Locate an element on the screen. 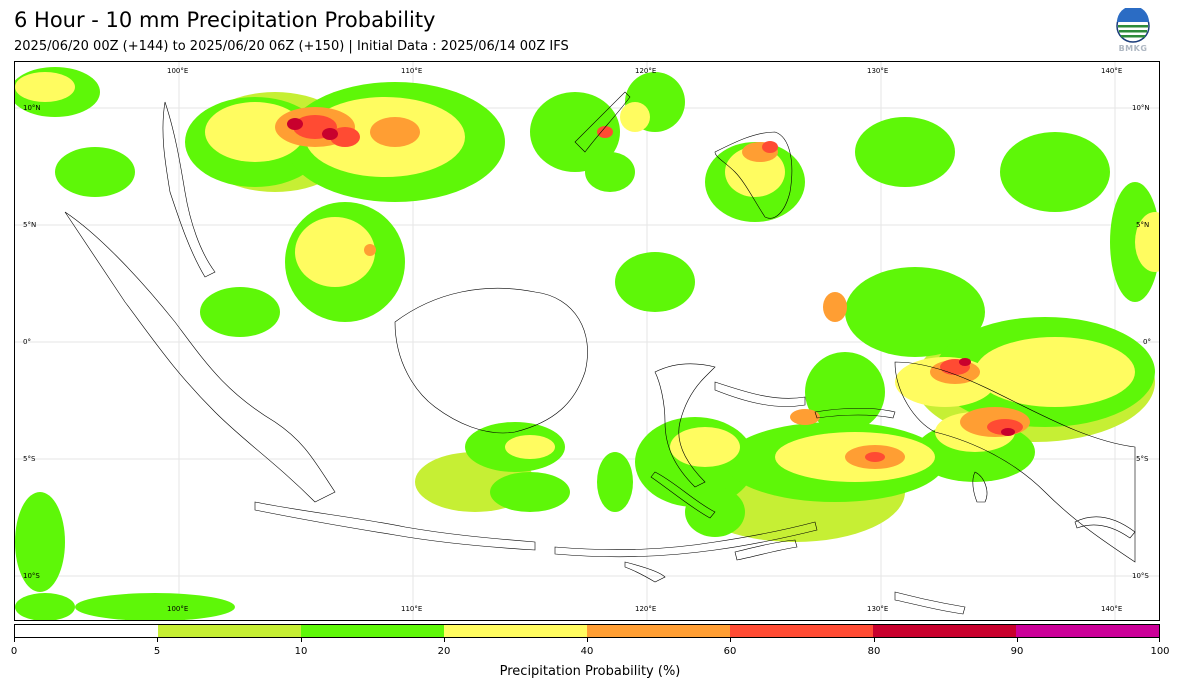 The image size is (1180, 690). colorbar is located at coordinates (587, 631).